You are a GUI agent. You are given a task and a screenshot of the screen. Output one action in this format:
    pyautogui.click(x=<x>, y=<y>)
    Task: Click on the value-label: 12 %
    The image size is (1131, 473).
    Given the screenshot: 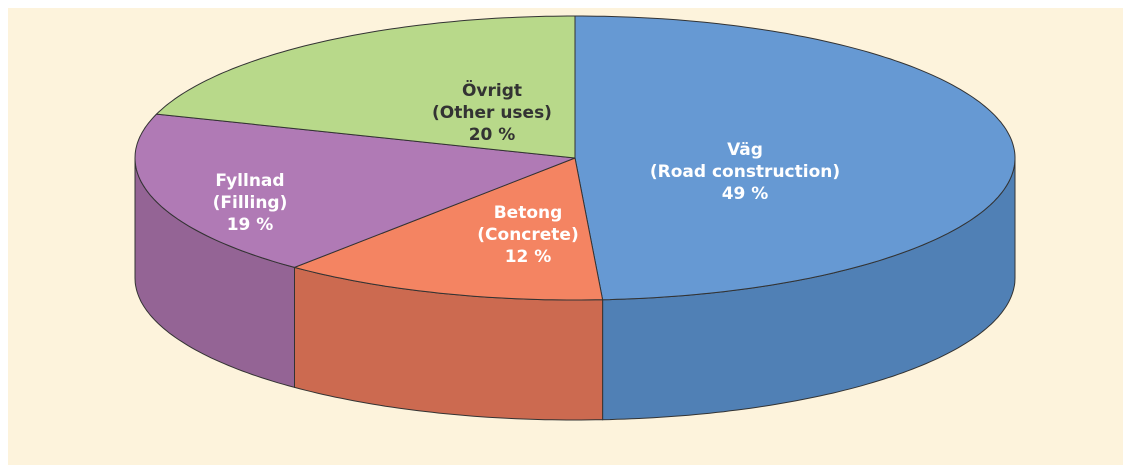 What is the action you would take?
    pyautogui.click(x=528, y=257)
    